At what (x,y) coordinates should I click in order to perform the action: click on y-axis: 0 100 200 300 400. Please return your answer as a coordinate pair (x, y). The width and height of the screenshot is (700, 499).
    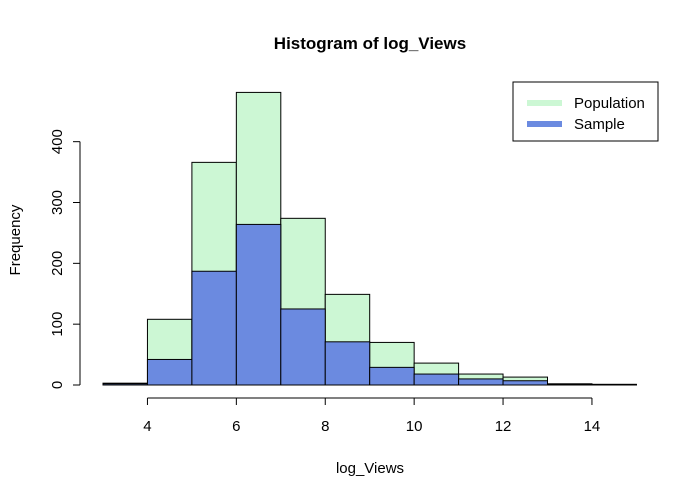
    Looking at the image, I should click on (65, 259).